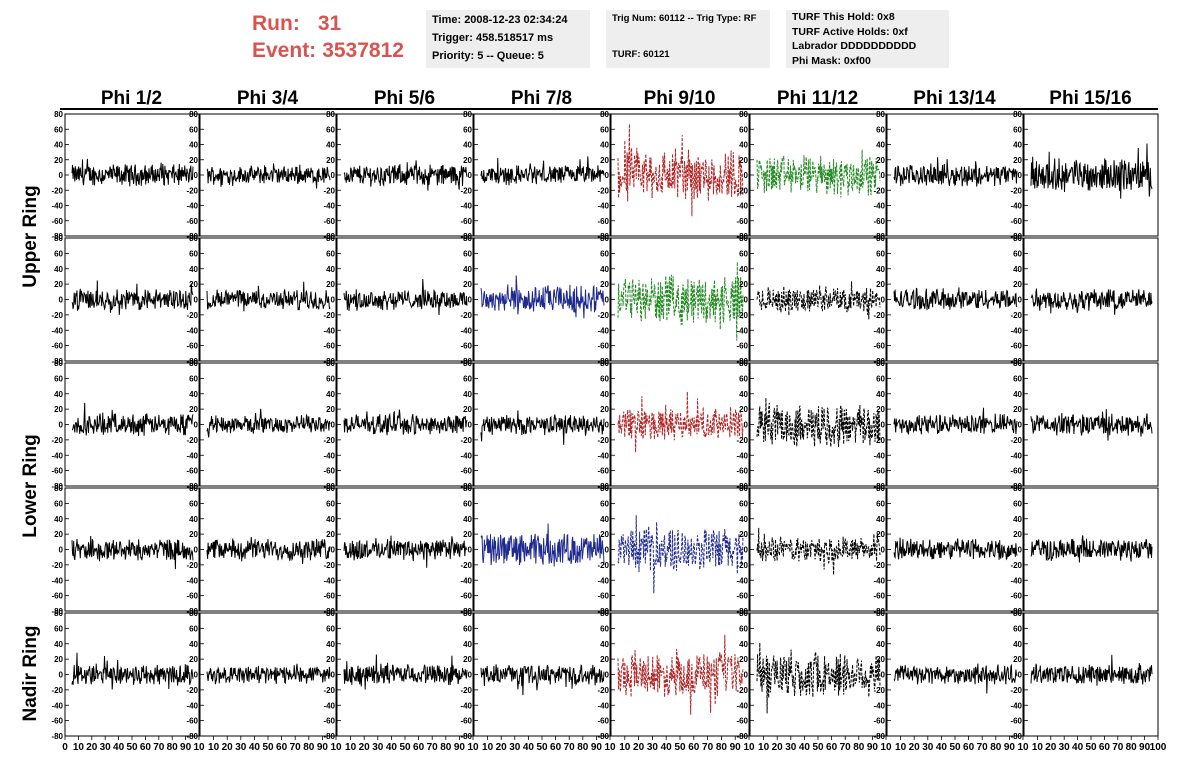  I want to click on waveform-trace-r1c4, so click(542, 171).